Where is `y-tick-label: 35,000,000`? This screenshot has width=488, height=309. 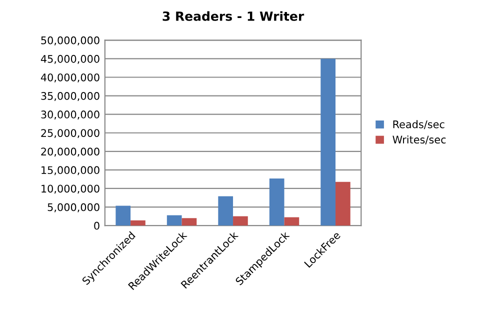
y-tick-label: 35,000,000 is located at coordinates (70, 96).